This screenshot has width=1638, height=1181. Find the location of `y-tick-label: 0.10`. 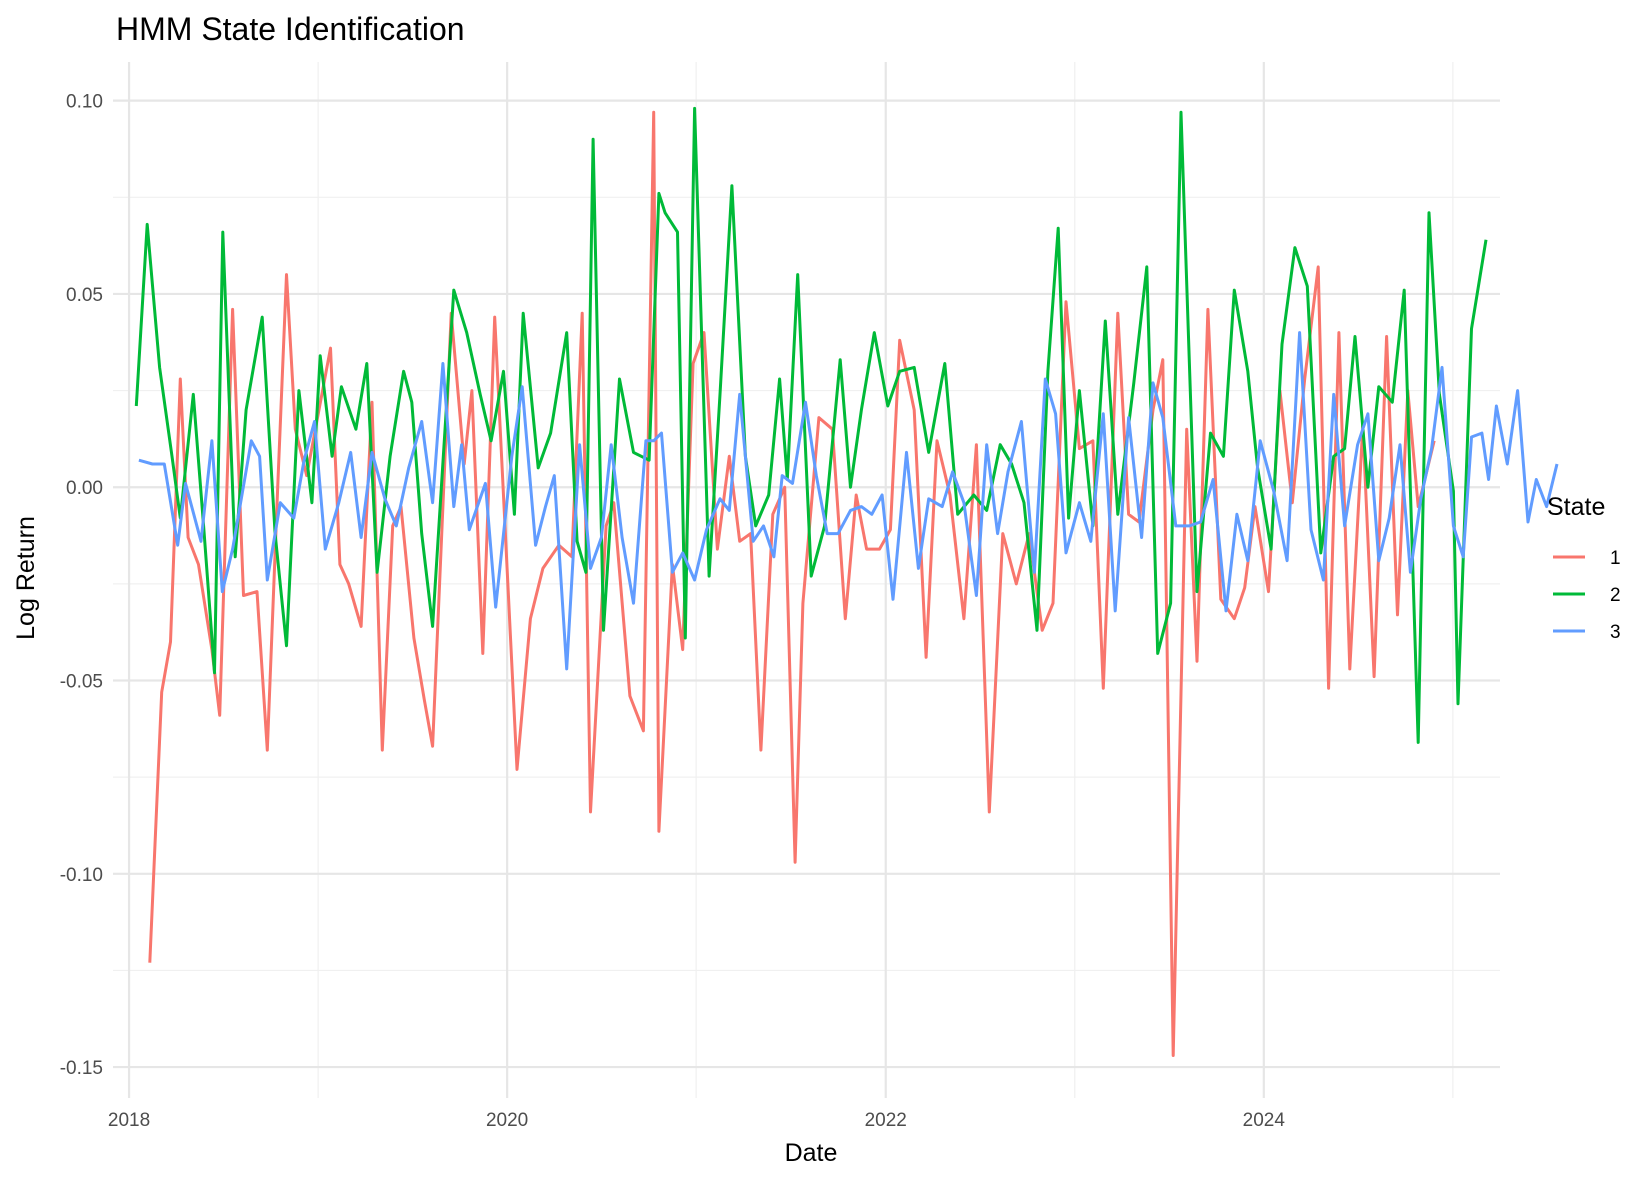

y-tick-label: 0.10 is located at coordinates (84, 102).